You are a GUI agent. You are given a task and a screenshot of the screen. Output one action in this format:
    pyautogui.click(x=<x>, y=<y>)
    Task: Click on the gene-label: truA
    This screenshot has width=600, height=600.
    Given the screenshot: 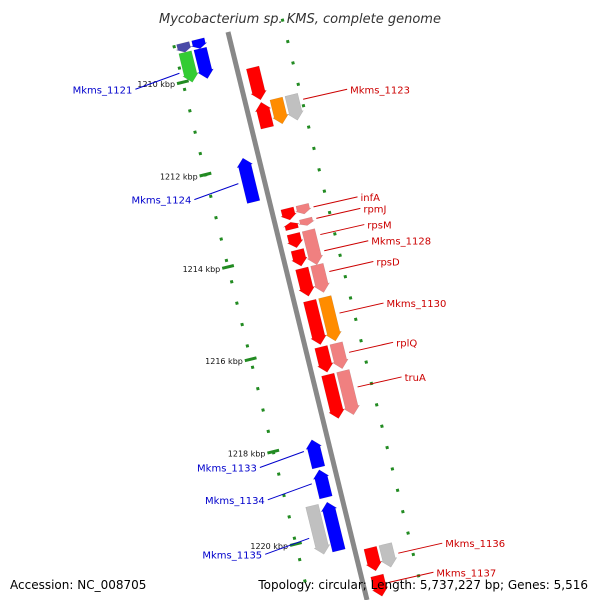 What is the action you would take?
    pyautogui.click(x=415, y=378)
    